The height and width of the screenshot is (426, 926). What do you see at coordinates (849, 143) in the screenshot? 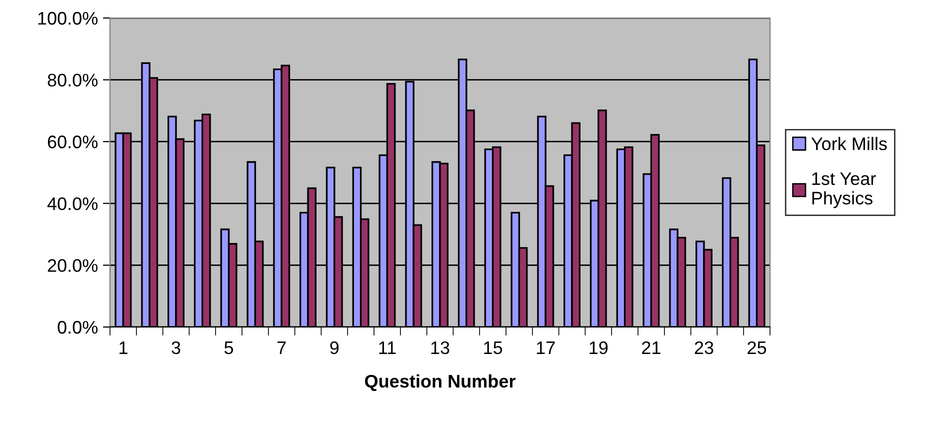
I see `legend-label: York Mills` at bounding box center [849, 143].